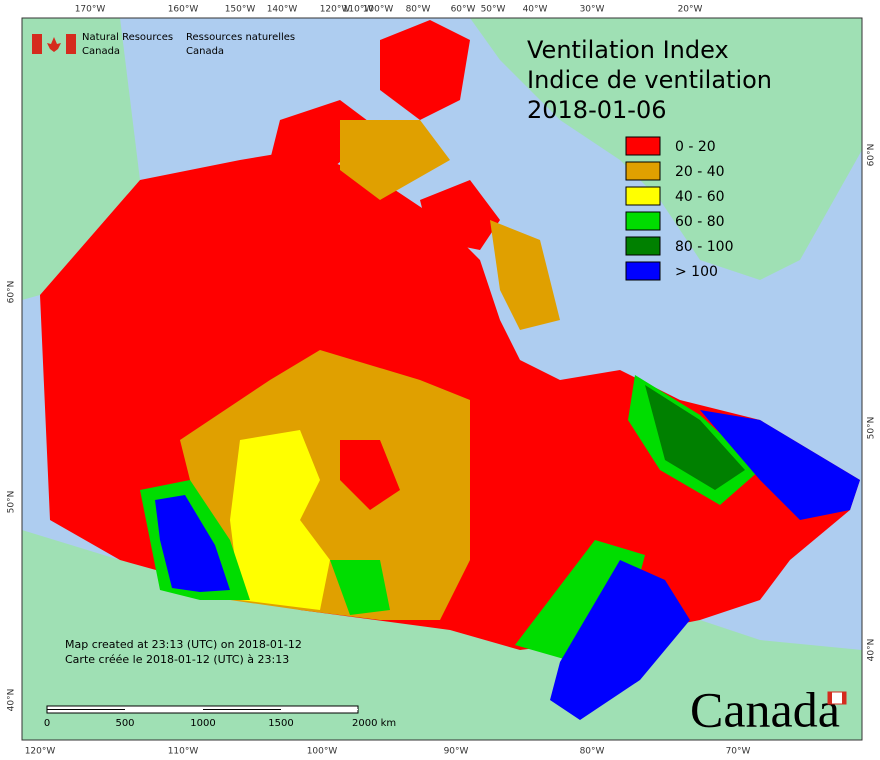  What do you see at coordinates (205, 51) in the screenshot?
I see `agency-fr: Canada` at bounding box center [205, 51].